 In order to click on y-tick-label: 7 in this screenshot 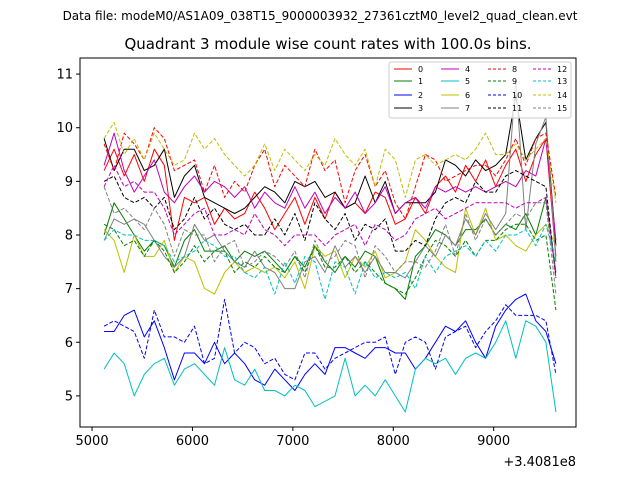, I will do `click(69, 289)`.